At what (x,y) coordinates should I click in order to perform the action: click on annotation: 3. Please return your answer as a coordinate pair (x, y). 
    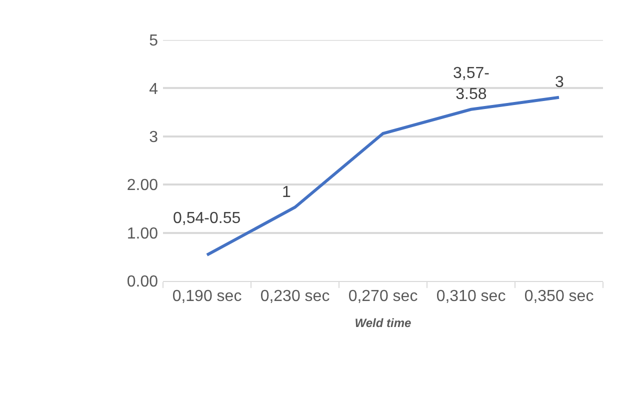
    Looking at the image, I should click on (559, 82).